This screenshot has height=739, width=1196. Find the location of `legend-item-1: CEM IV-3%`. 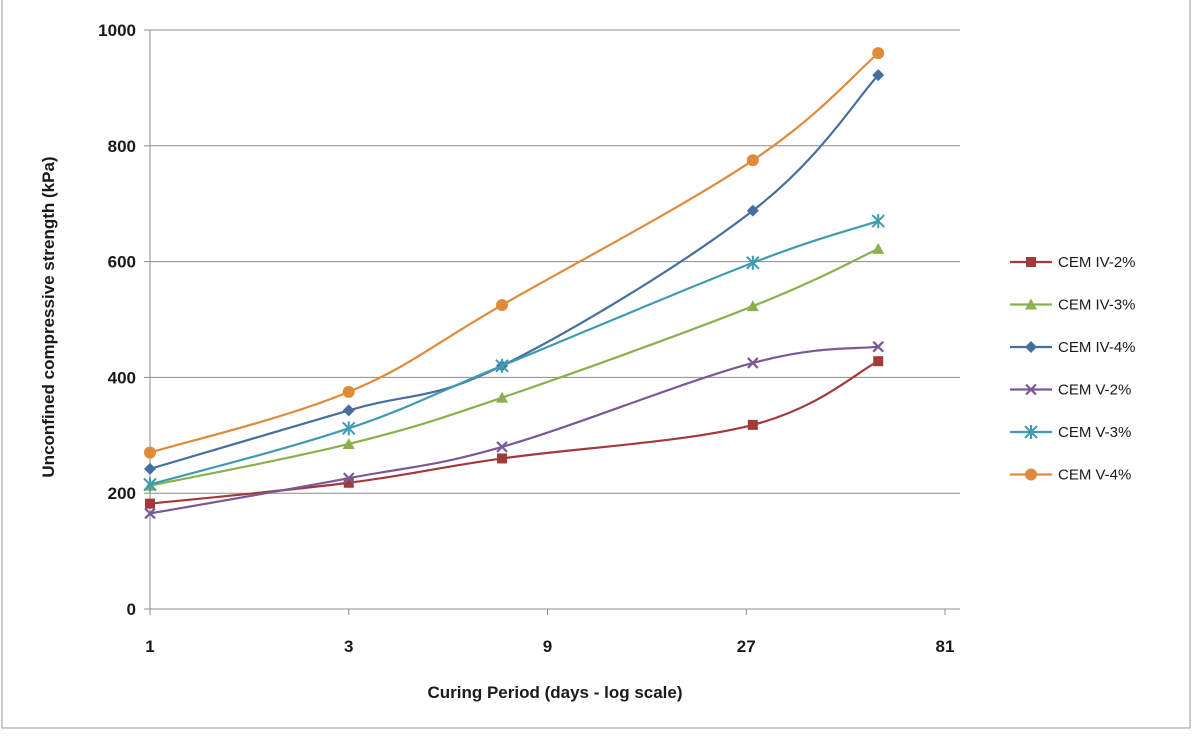

legend-item-1: CEM IV-3% is located at coordinates (1073, 305).